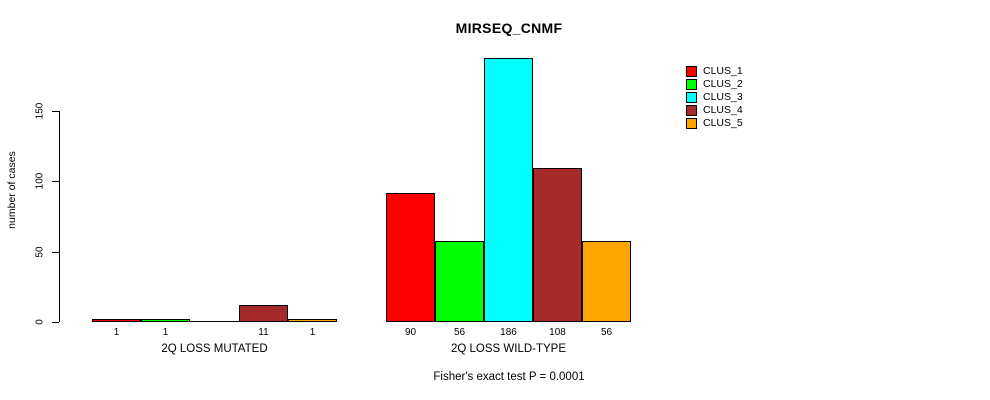  Describe the element at coordinates (723, 97) in the screenshot. I see `legend-label: CLUS_3` at that location.